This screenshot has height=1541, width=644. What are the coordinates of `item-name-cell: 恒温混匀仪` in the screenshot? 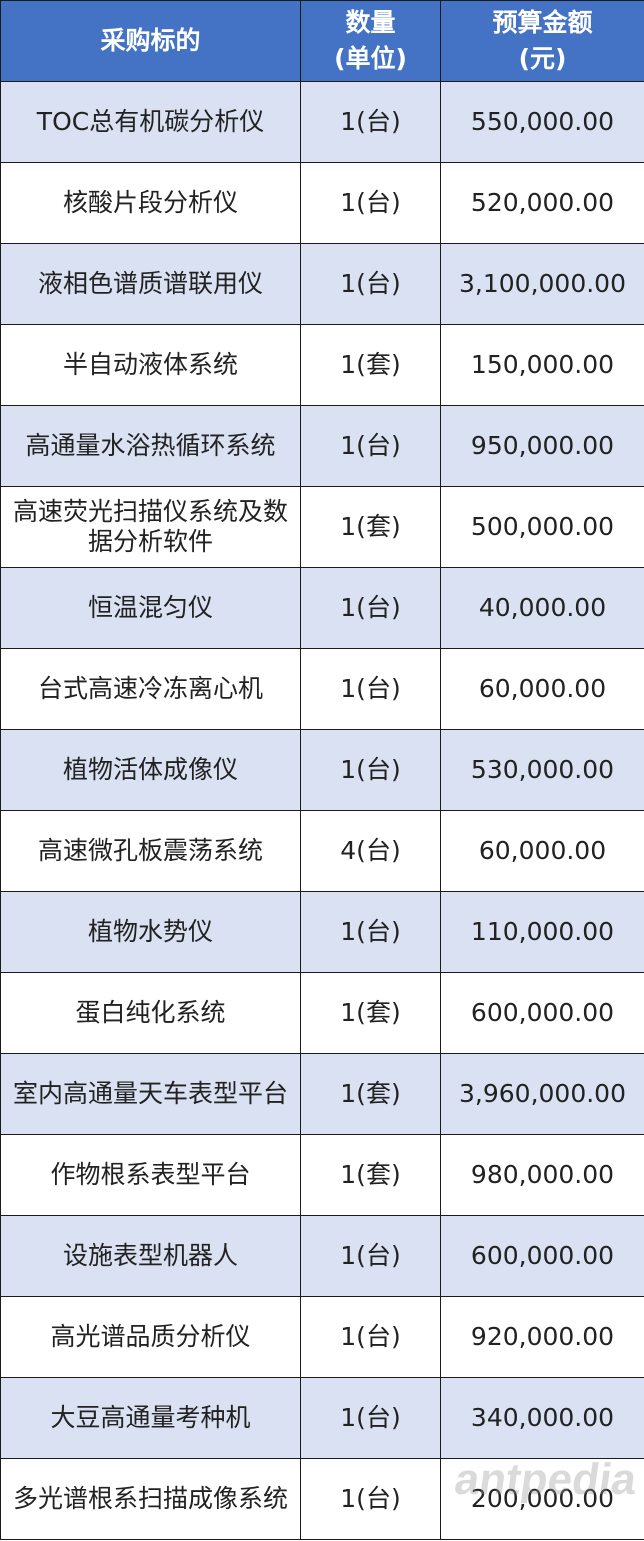 It's located at (150, 608).